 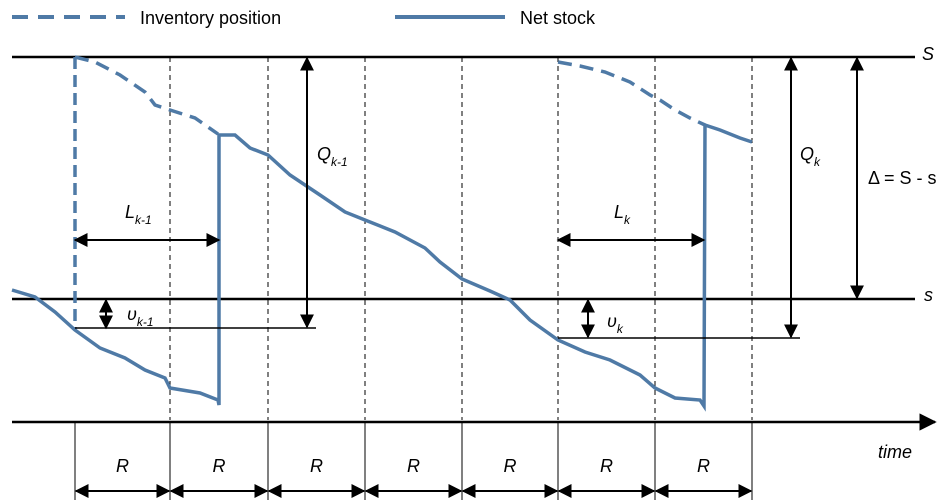 I want to click on level-S-label: S, so click(x=928, y=54).